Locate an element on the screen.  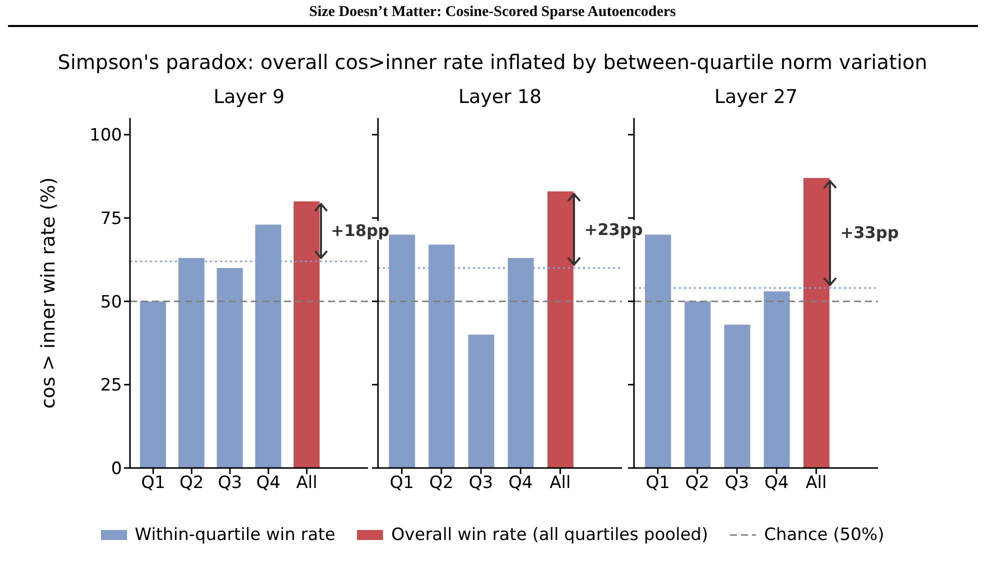
chart-title: Layer 9 is located at coordinates (249, 97).